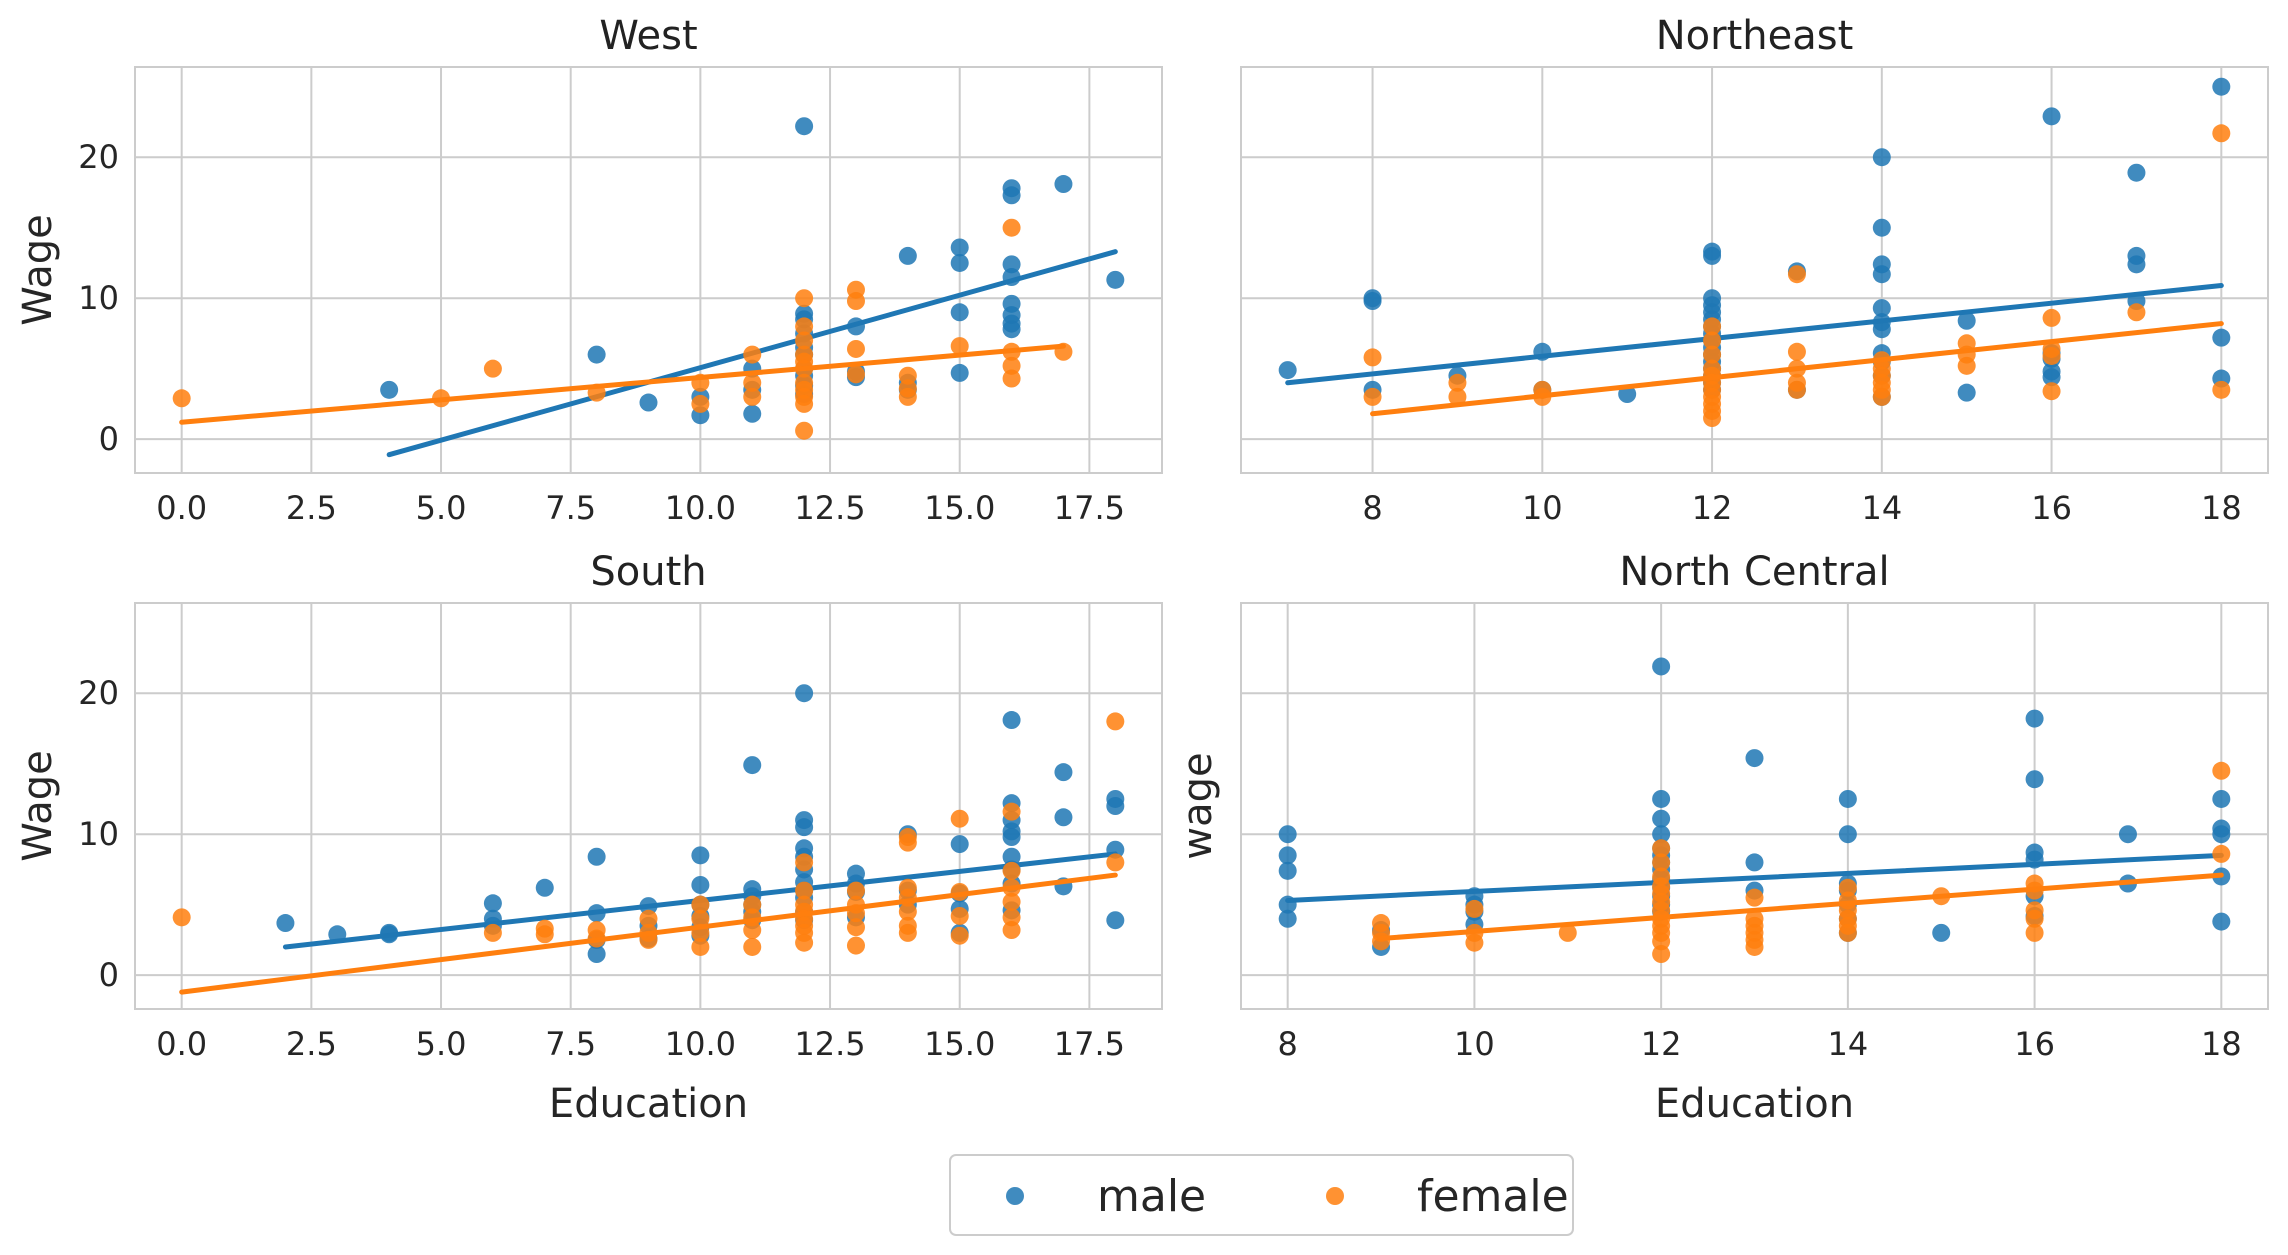  I want to click on x-tick-label: 18, so click(2221, 508).